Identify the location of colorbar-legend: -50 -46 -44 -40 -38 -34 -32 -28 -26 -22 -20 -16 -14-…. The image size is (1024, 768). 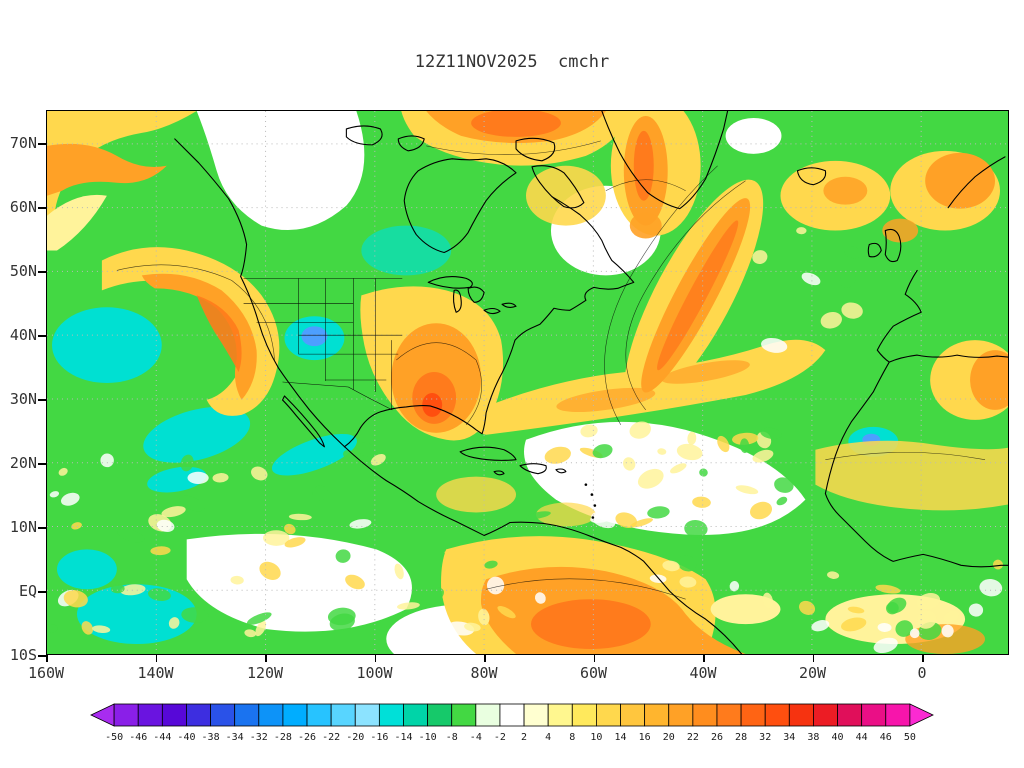
(512, 728).